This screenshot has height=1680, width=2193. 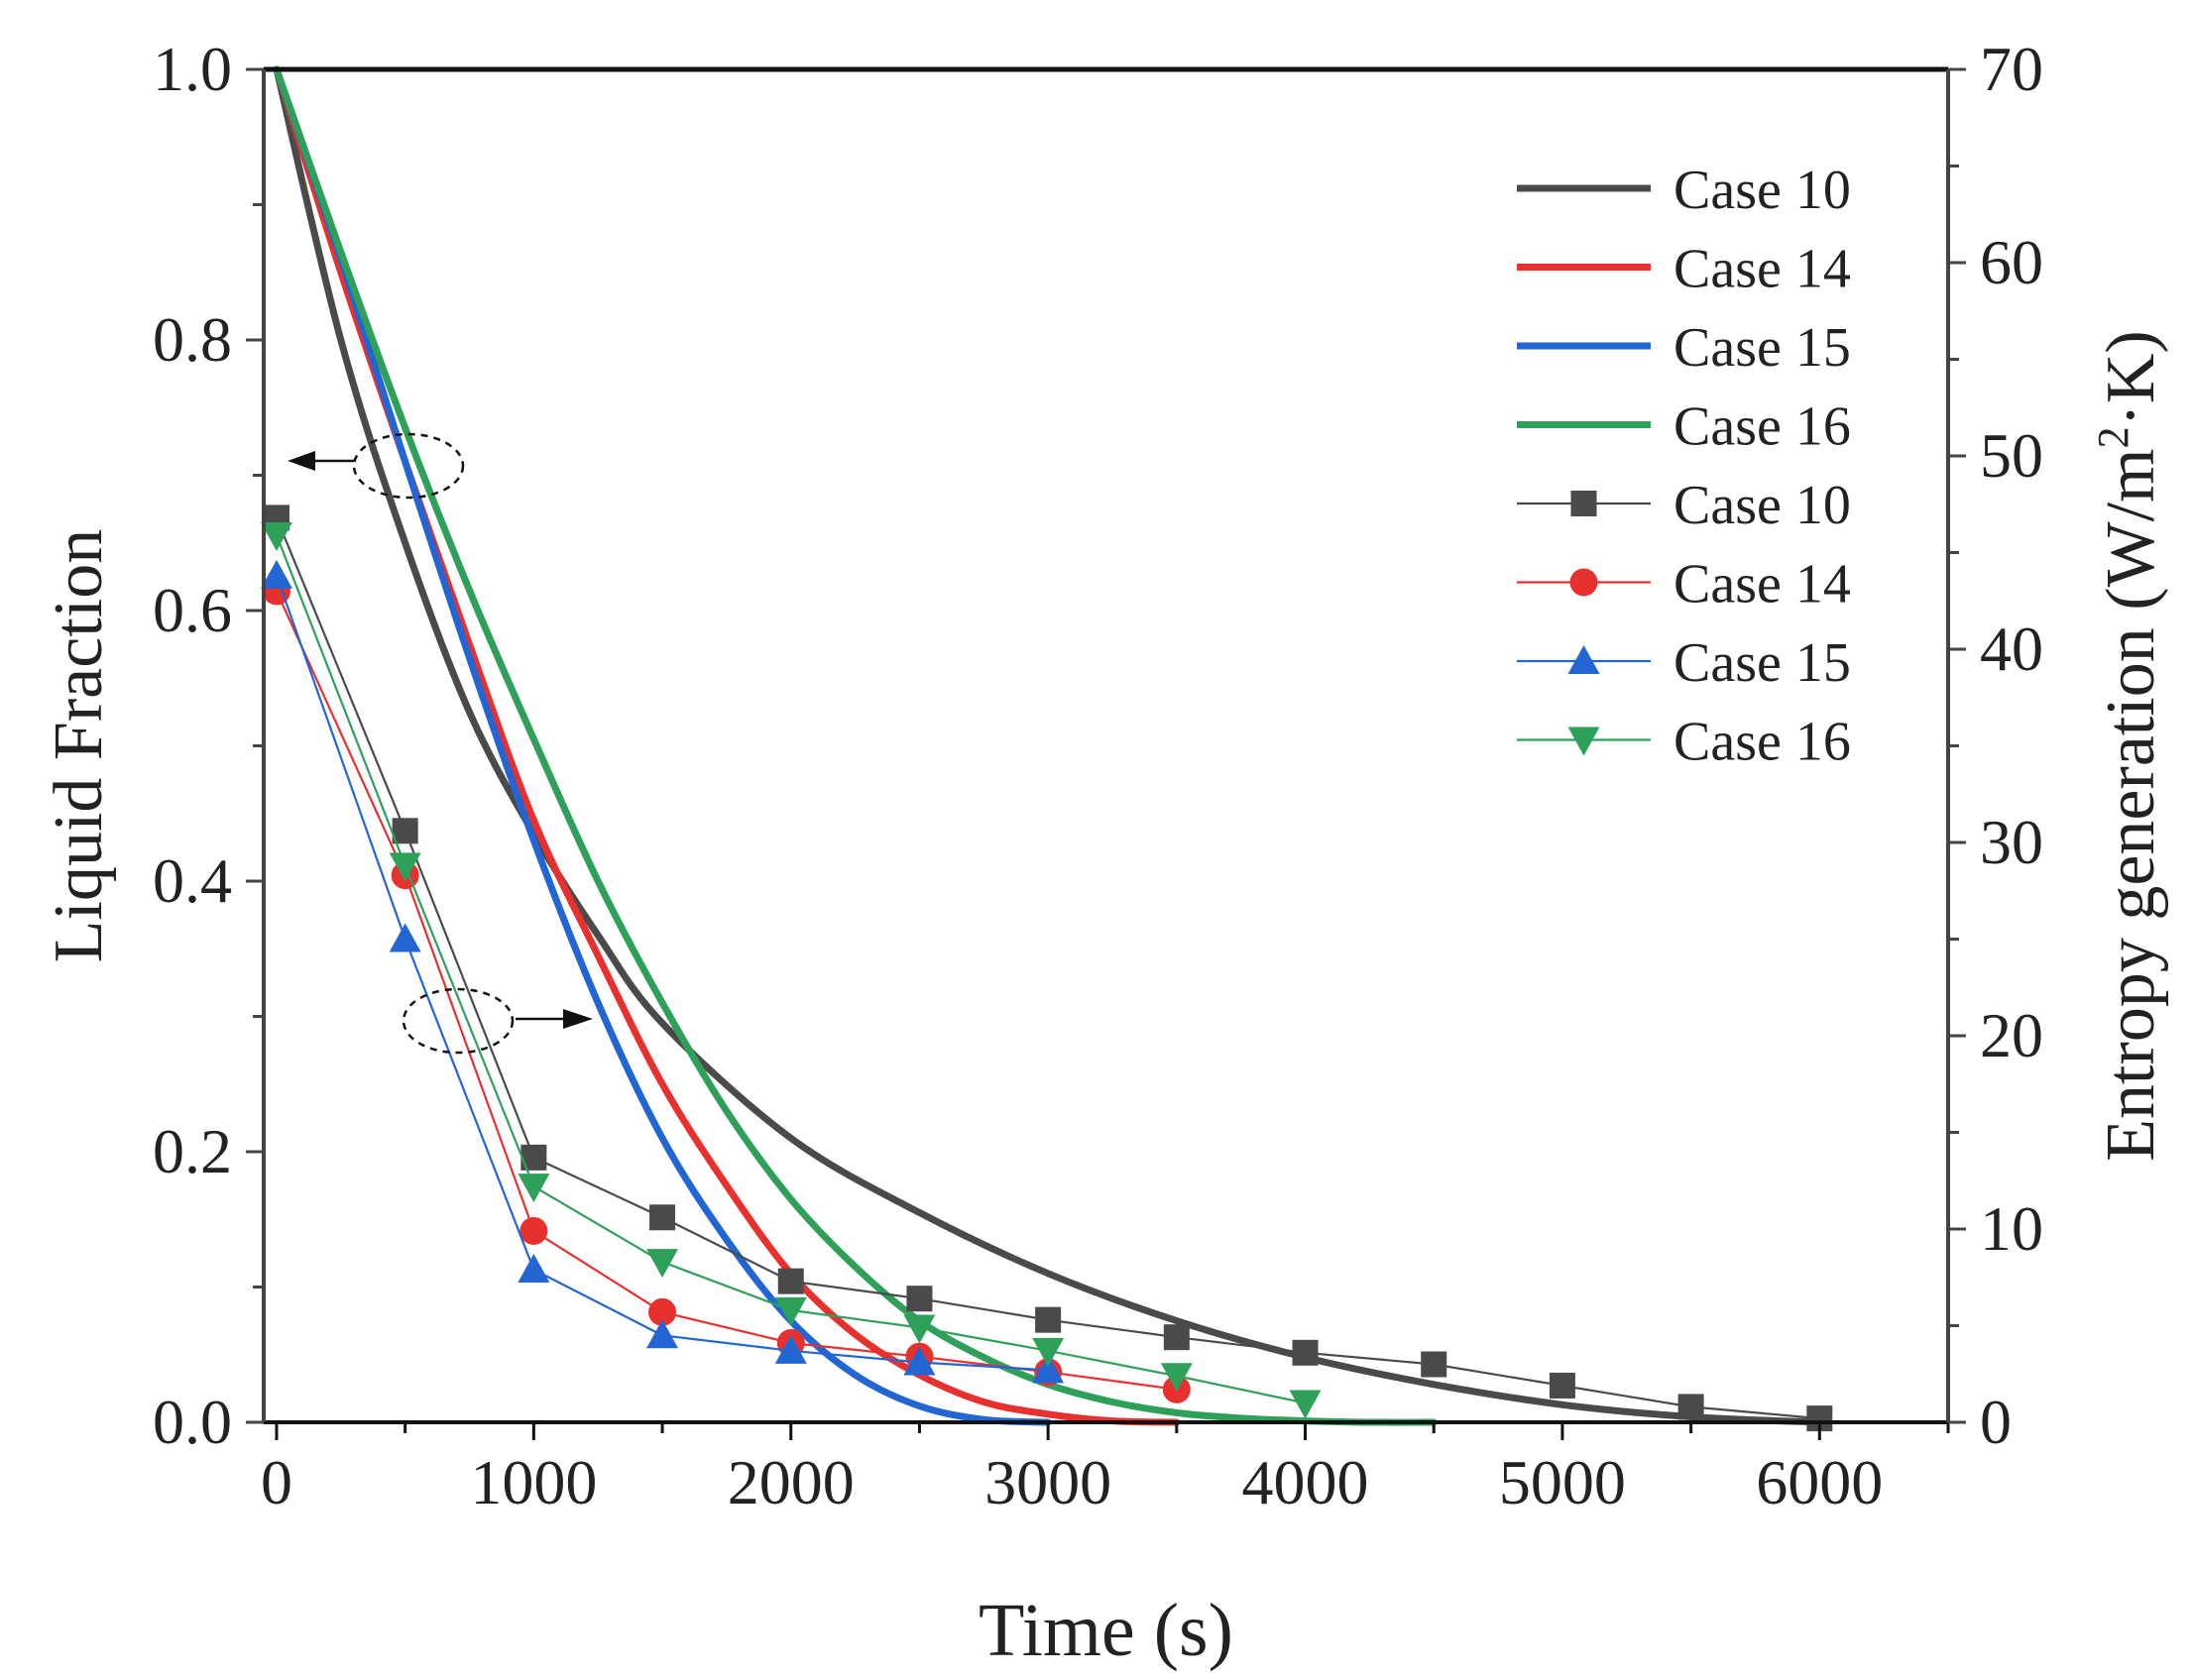 I want to click on x-tick-label-5000: 5000, so click(x=1562, y=1482).